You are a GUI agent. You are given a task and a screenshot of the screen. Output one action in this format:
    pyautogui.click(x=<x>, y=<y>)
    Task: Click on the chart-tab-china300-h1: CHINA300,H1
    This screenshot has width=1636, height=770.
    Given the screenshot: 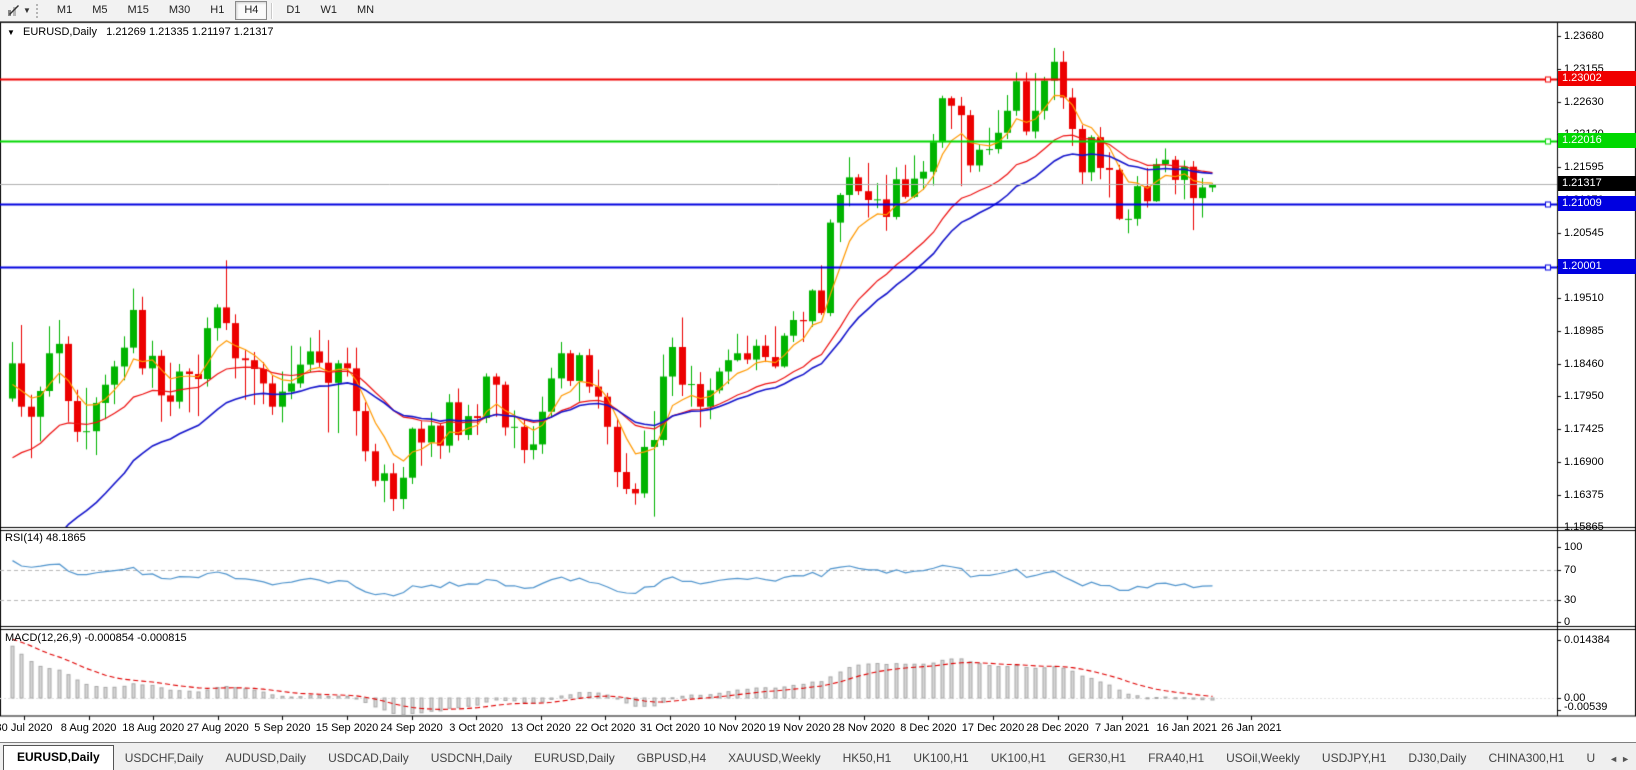 What is the action you would take?
    pyautogui.click(x=1526, y=758)
    